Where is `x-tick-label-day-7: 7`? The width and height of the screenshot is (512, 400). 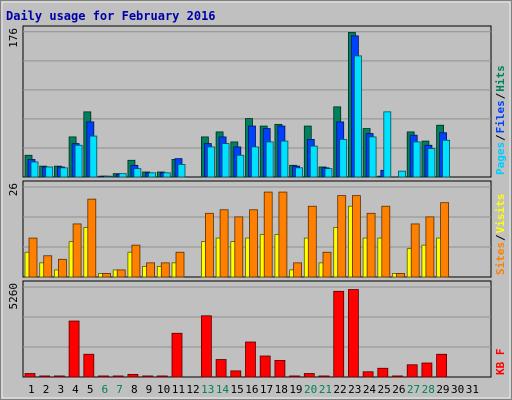
x-tick-label-day-7: 7 is located at coordinates (119, 389).